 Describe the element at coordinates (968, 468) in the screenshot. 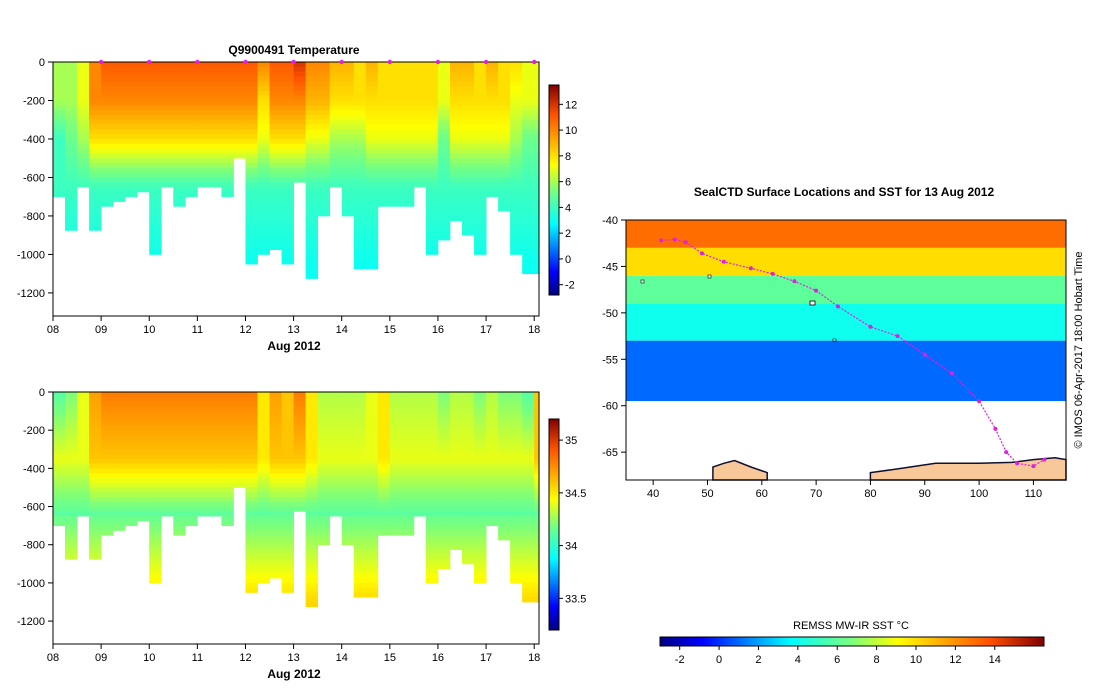

I see `land-mass` at that location.